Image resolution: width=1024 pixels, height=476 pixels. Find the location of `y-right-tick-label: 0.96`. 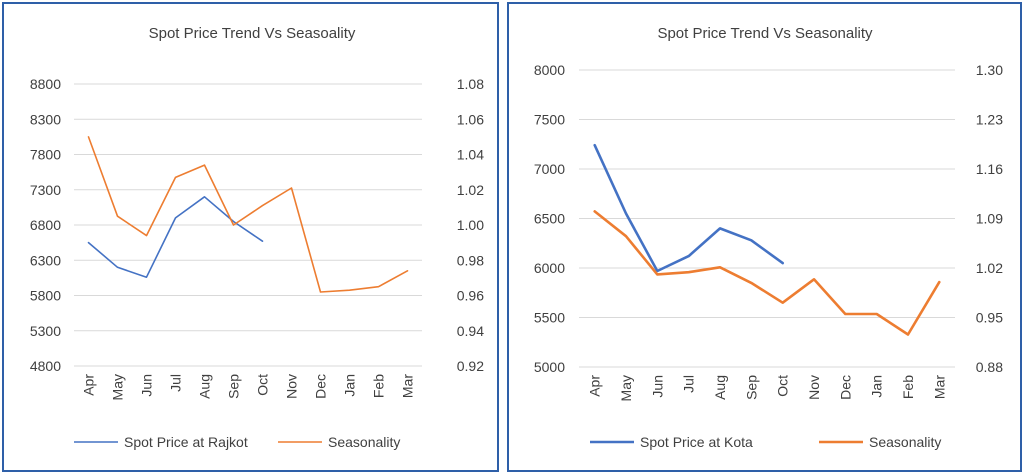

y-right-tick-label: 0.96 is located at coordinates (470, 296).